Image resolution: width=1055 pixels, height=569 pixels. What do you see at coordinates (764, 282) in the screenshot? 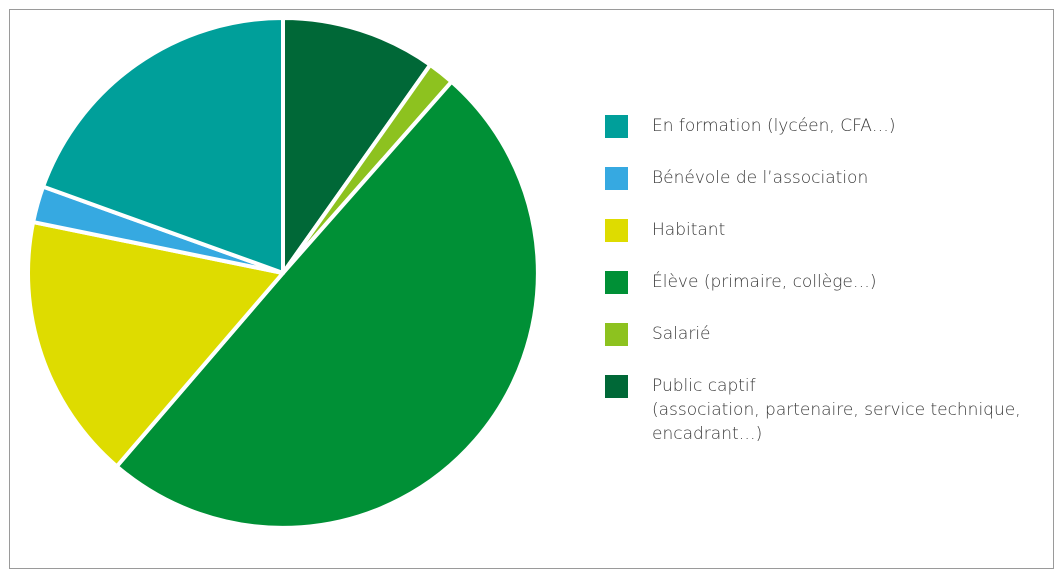
I see `legend-label: Élève (primaire, collège…)` at bounding box center [764, 282].